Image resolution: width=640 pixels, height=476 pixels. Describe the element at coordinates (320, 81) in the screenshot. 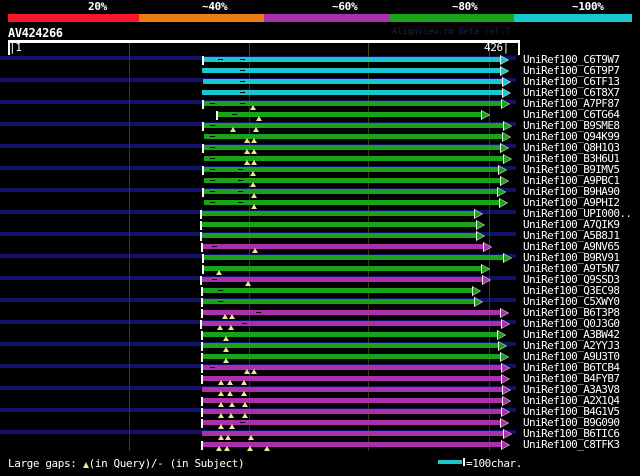

I see `table-row: UniRef100_C6TF13` at that location.